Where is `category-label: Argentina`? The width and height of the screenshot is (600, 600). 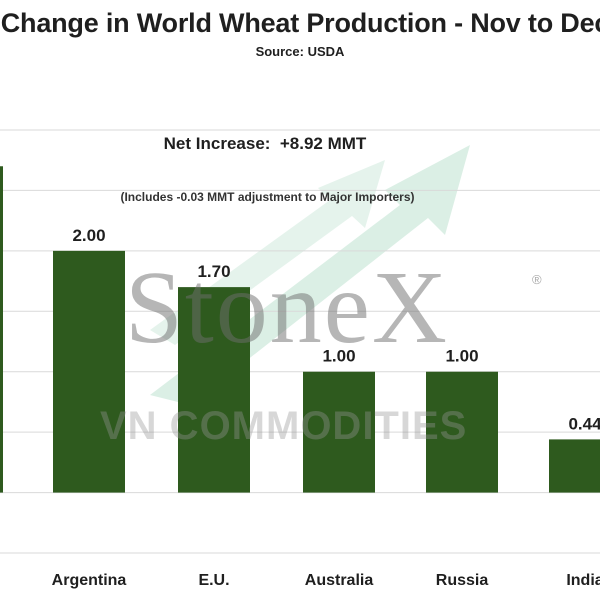
category-label: Argentina is located at coordinates (89, 580).